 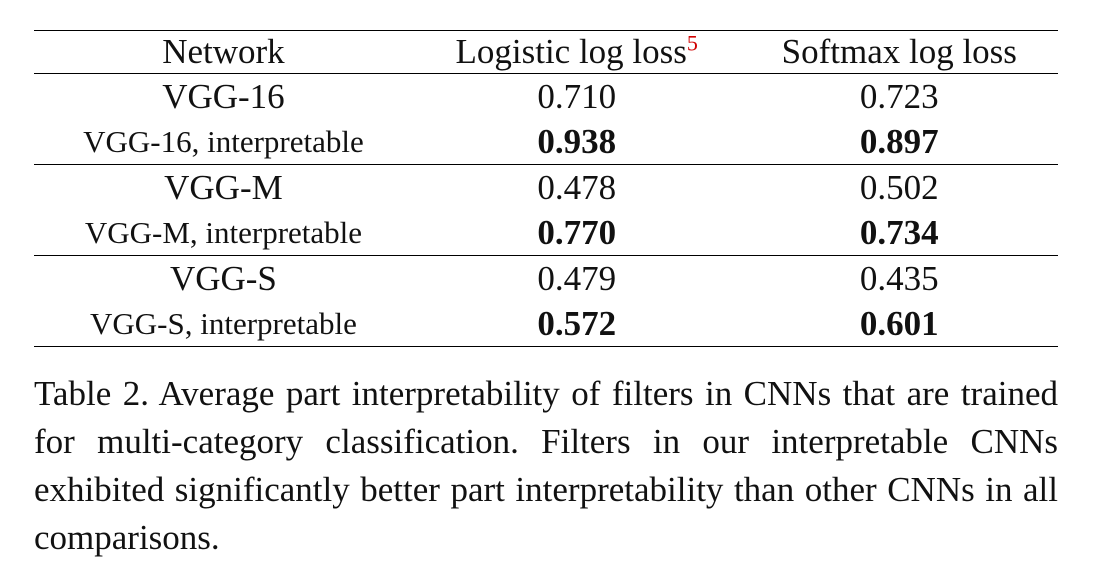 I want to click on network-name: VGG-S, so click(x=223, y=278).